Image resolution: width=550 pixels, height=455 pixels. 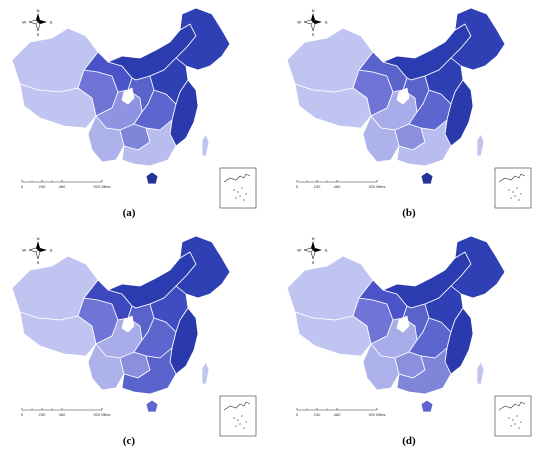 I want to click on panel-caption-text: (c), so click(x=129, y=441).